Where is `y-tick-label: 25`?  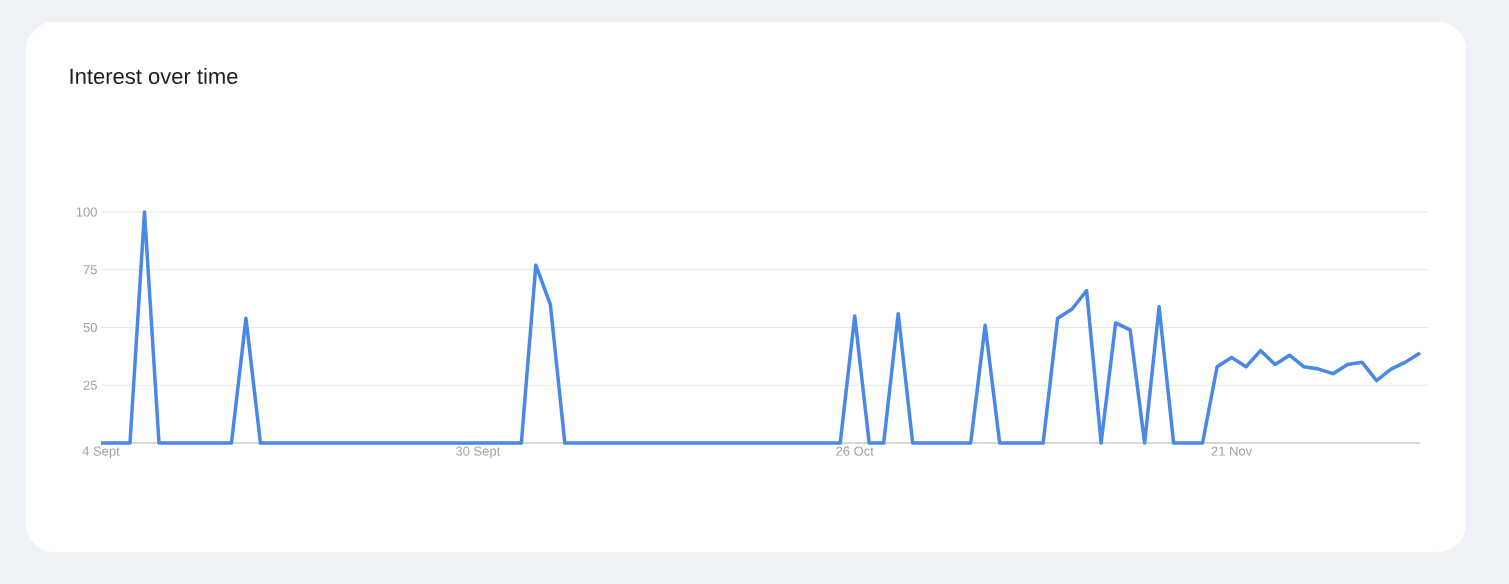
y-tick-label: 25 is located at coordinates (90, 385).